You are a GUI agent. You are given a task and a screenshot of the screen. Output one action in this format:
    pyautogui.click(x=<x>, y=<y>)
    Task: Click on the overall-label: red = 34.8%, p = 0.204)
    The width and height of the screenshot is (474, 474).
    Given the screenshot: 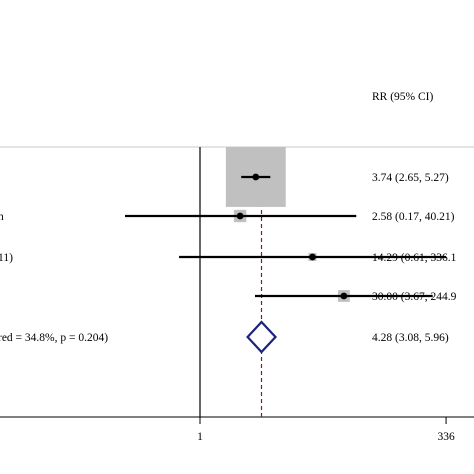 What is the action you would take?
    pyautogui.click(x=54, y=338)
    